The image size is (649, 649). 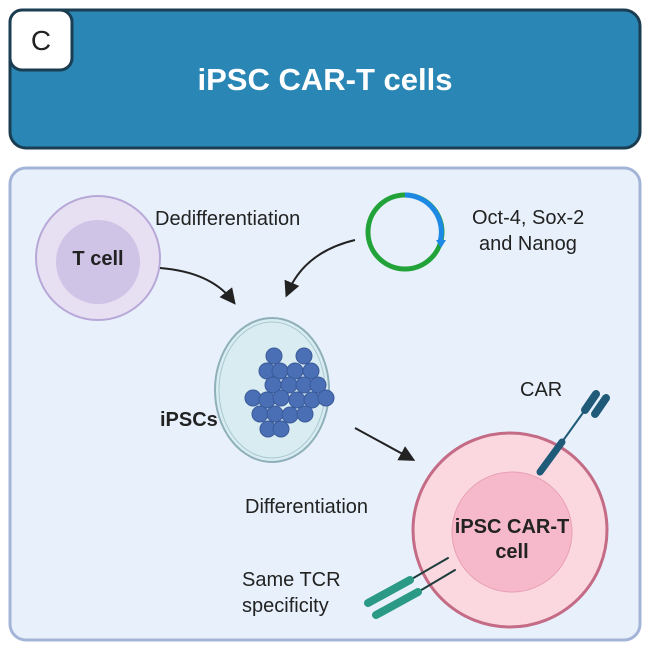 I want to click on panel-label-box, so click(x=41, y=40).